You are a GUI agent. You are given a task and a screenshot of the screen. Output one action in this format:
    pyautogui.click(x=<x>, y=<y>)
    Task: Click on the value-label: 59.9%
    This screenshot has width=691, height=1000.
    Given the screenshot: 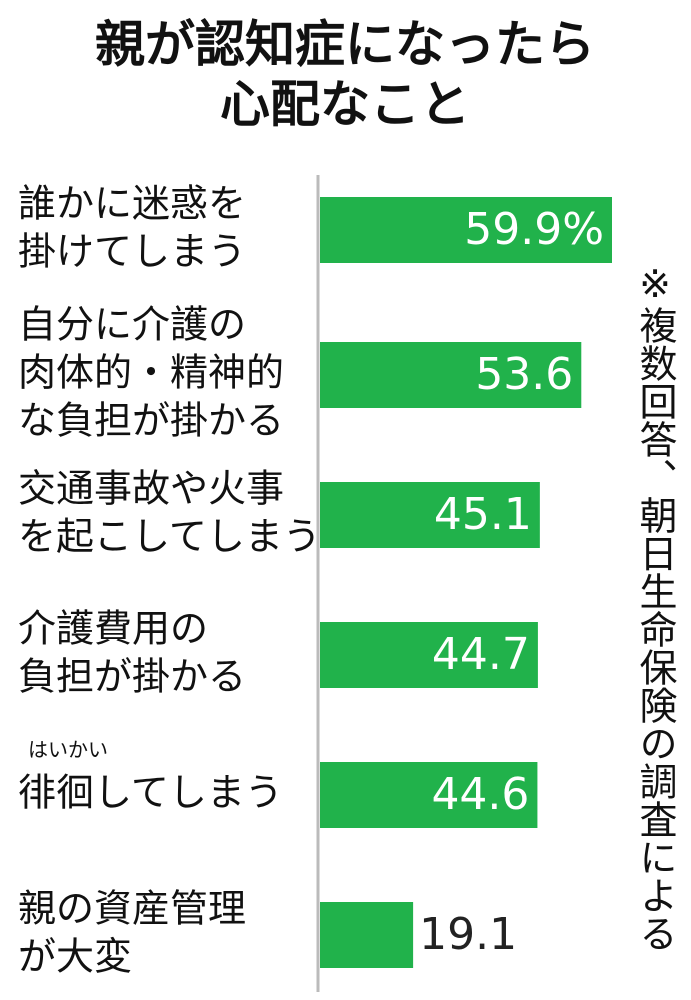 What is the action you would take?
    pyautogui.click(x=534, y=229)
    